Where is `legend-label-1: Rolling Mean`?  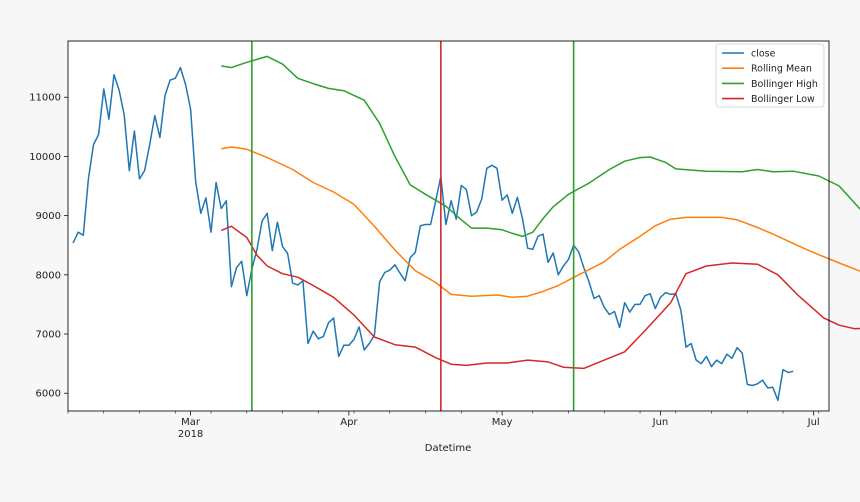
legend-label-1: Rolling Mean is located at coordinates (781, 69).